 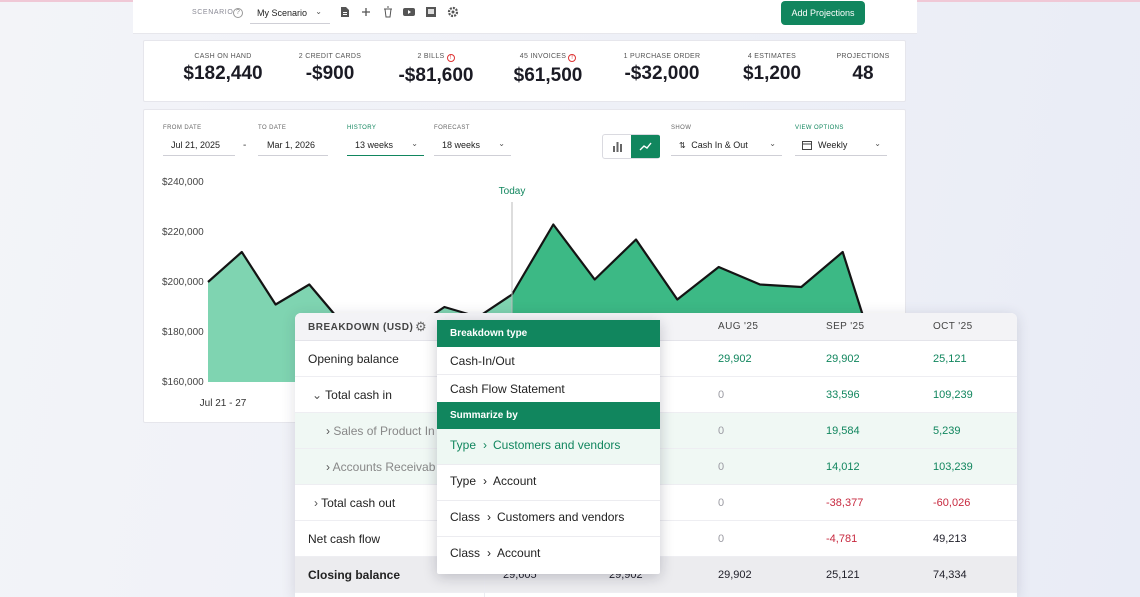 I want to click on sort-icon: ⇅, so click(x=682, y=145).